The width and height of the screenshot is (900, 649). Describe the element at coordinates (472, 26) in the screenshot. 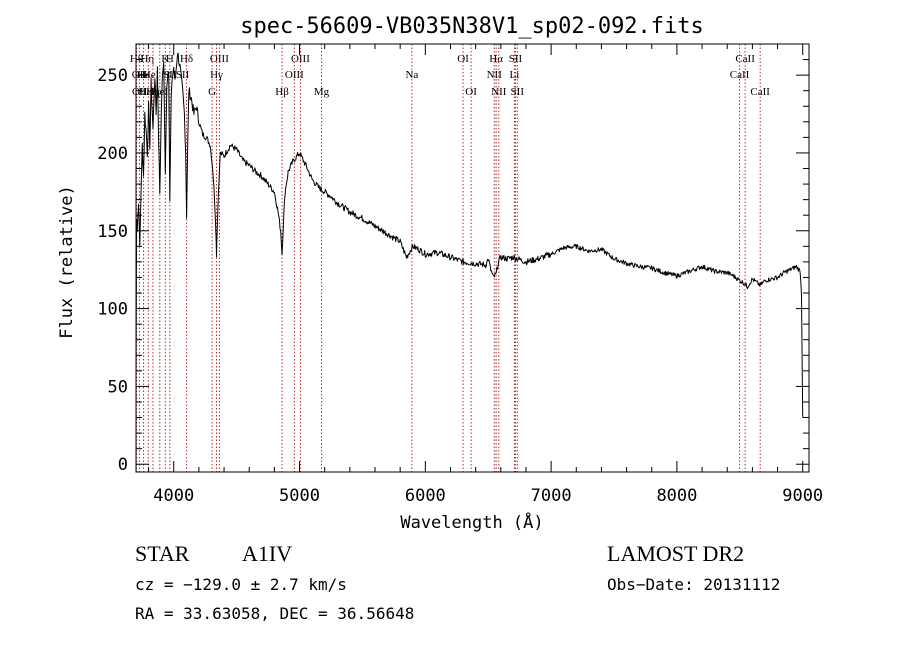

I see `chart-title: spec-56609-VB035N38V1_sp02-092.fits` at that location.